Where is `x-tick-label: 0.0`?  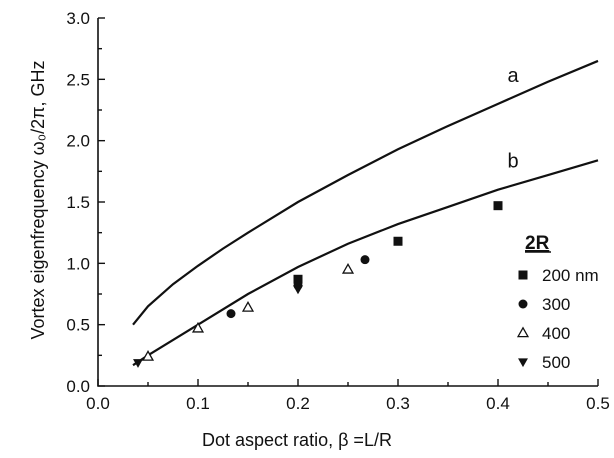 x-tick-label: 0.0 is located at coordinates (98, 403).